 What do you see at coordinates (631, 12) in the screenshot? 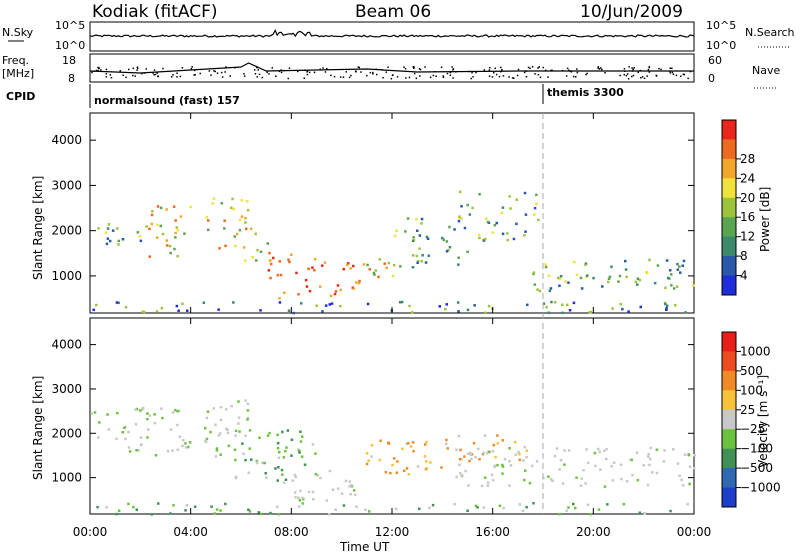
I see `date-title: 10/Jun/2009` at bounding box center [631, 12].